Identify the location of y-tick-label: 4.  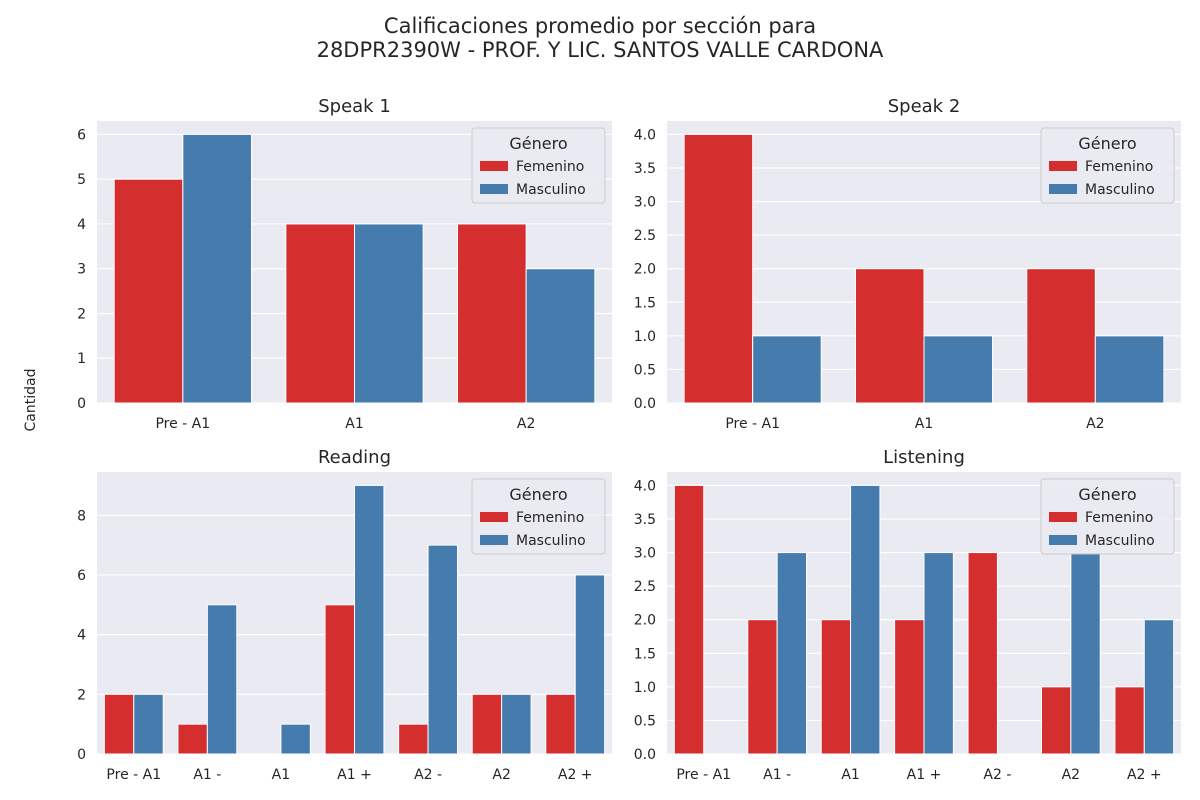
(81, 636).